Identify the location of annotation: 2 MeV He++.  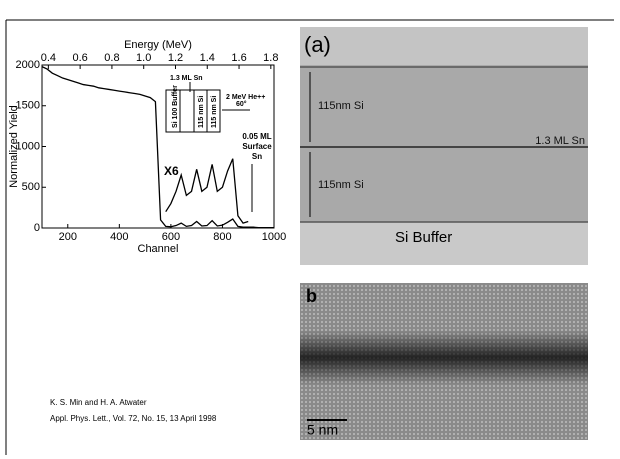
(245, 97).